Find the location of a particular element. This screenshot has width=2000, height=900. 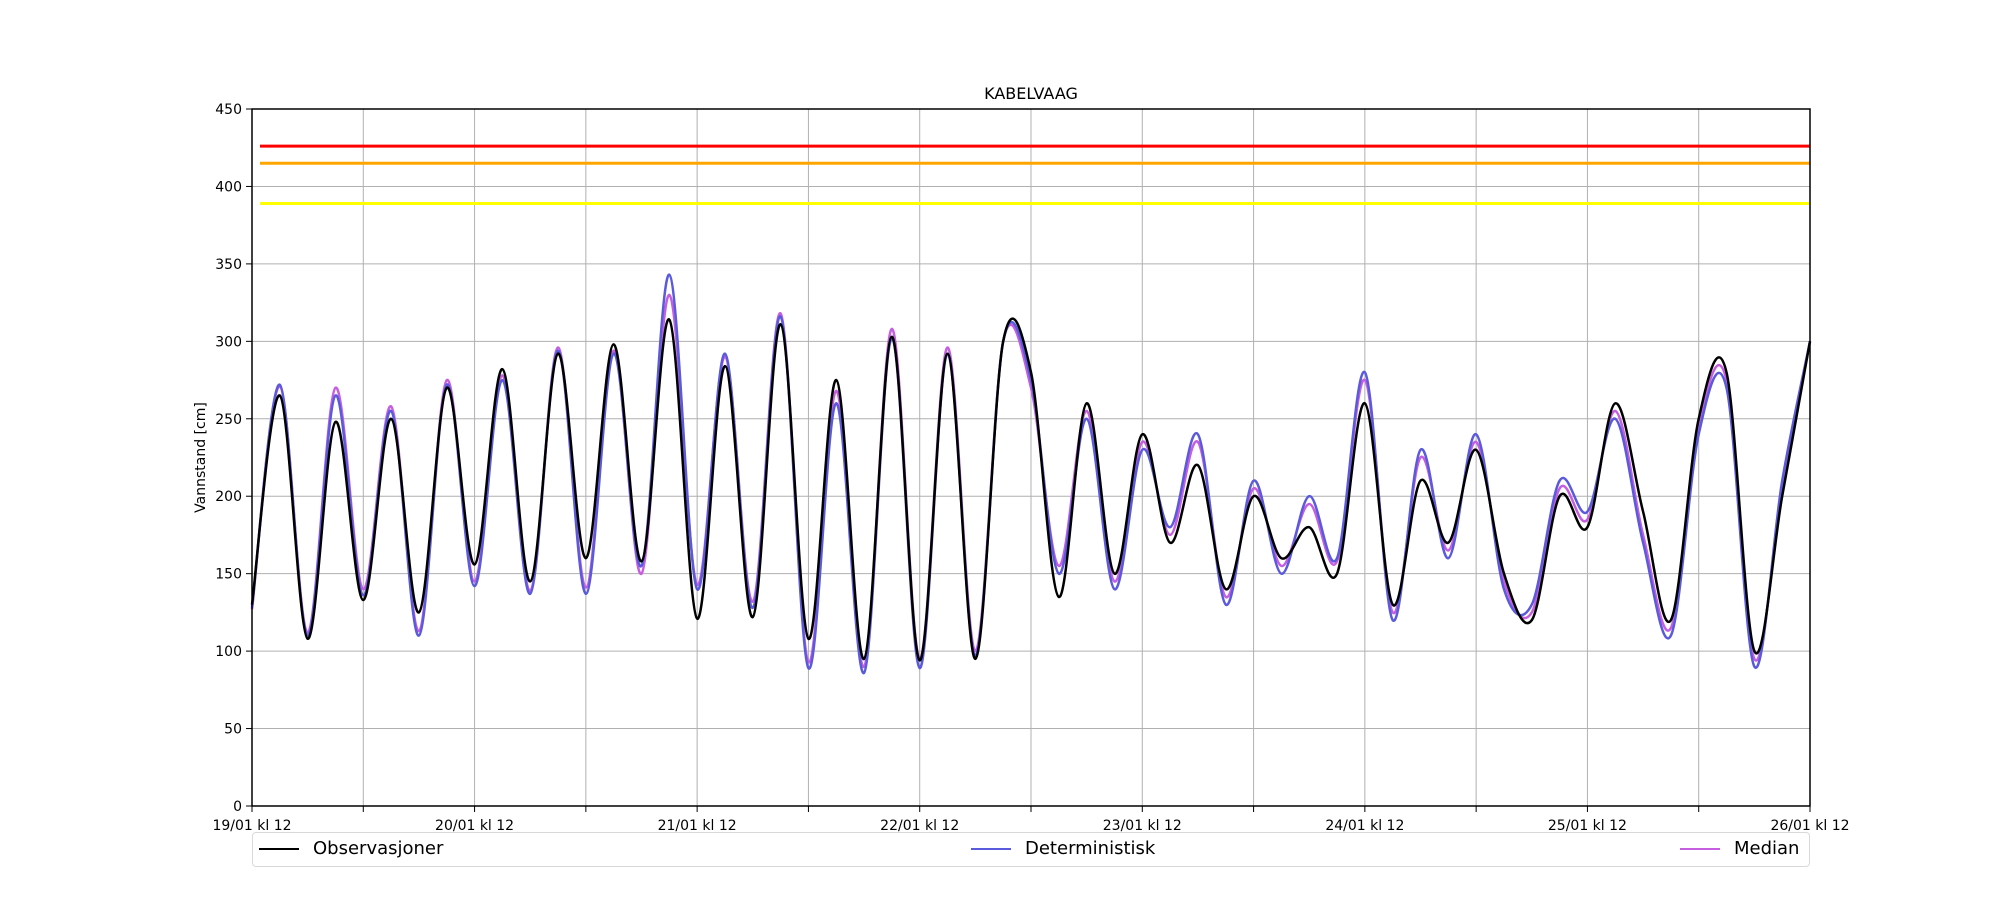

x-tick-label: 24/01 kl 12 is located at coordinates (1364, 826).